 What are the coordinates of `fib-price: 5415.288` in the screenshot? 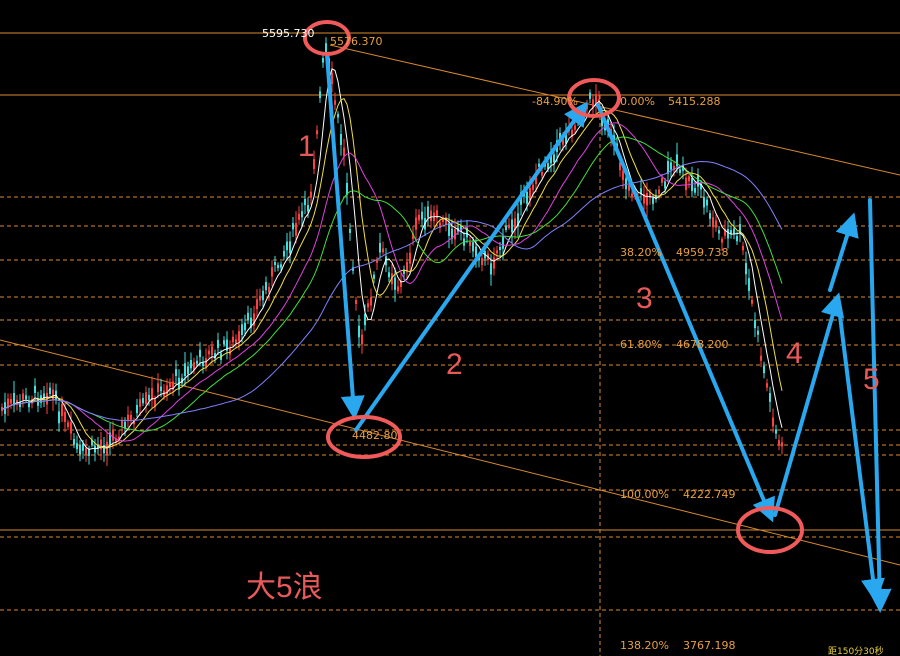 It's located at (694, 101).